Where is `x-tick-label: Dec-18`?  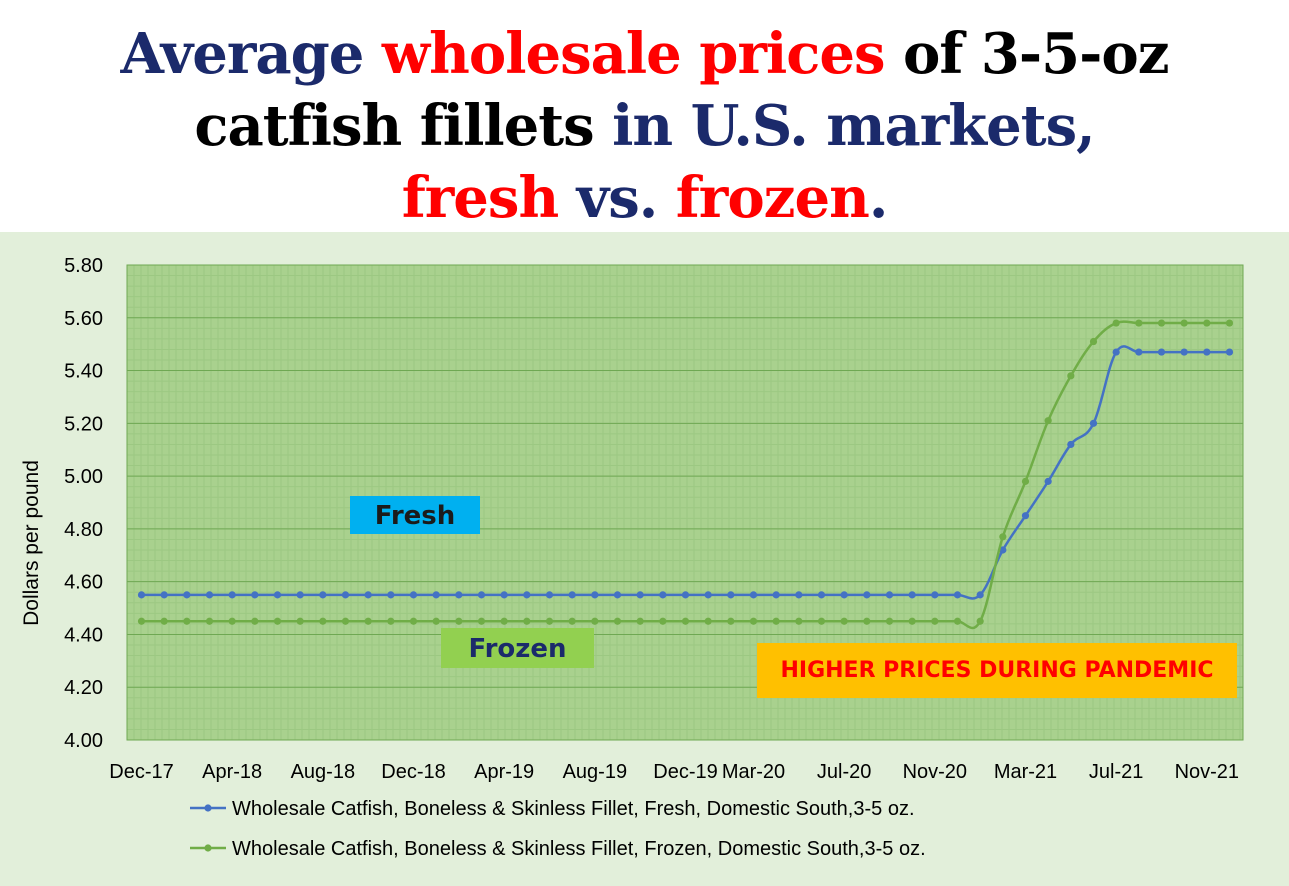 x-tick-label: Dec-18 is located at coordinates (413, 772).